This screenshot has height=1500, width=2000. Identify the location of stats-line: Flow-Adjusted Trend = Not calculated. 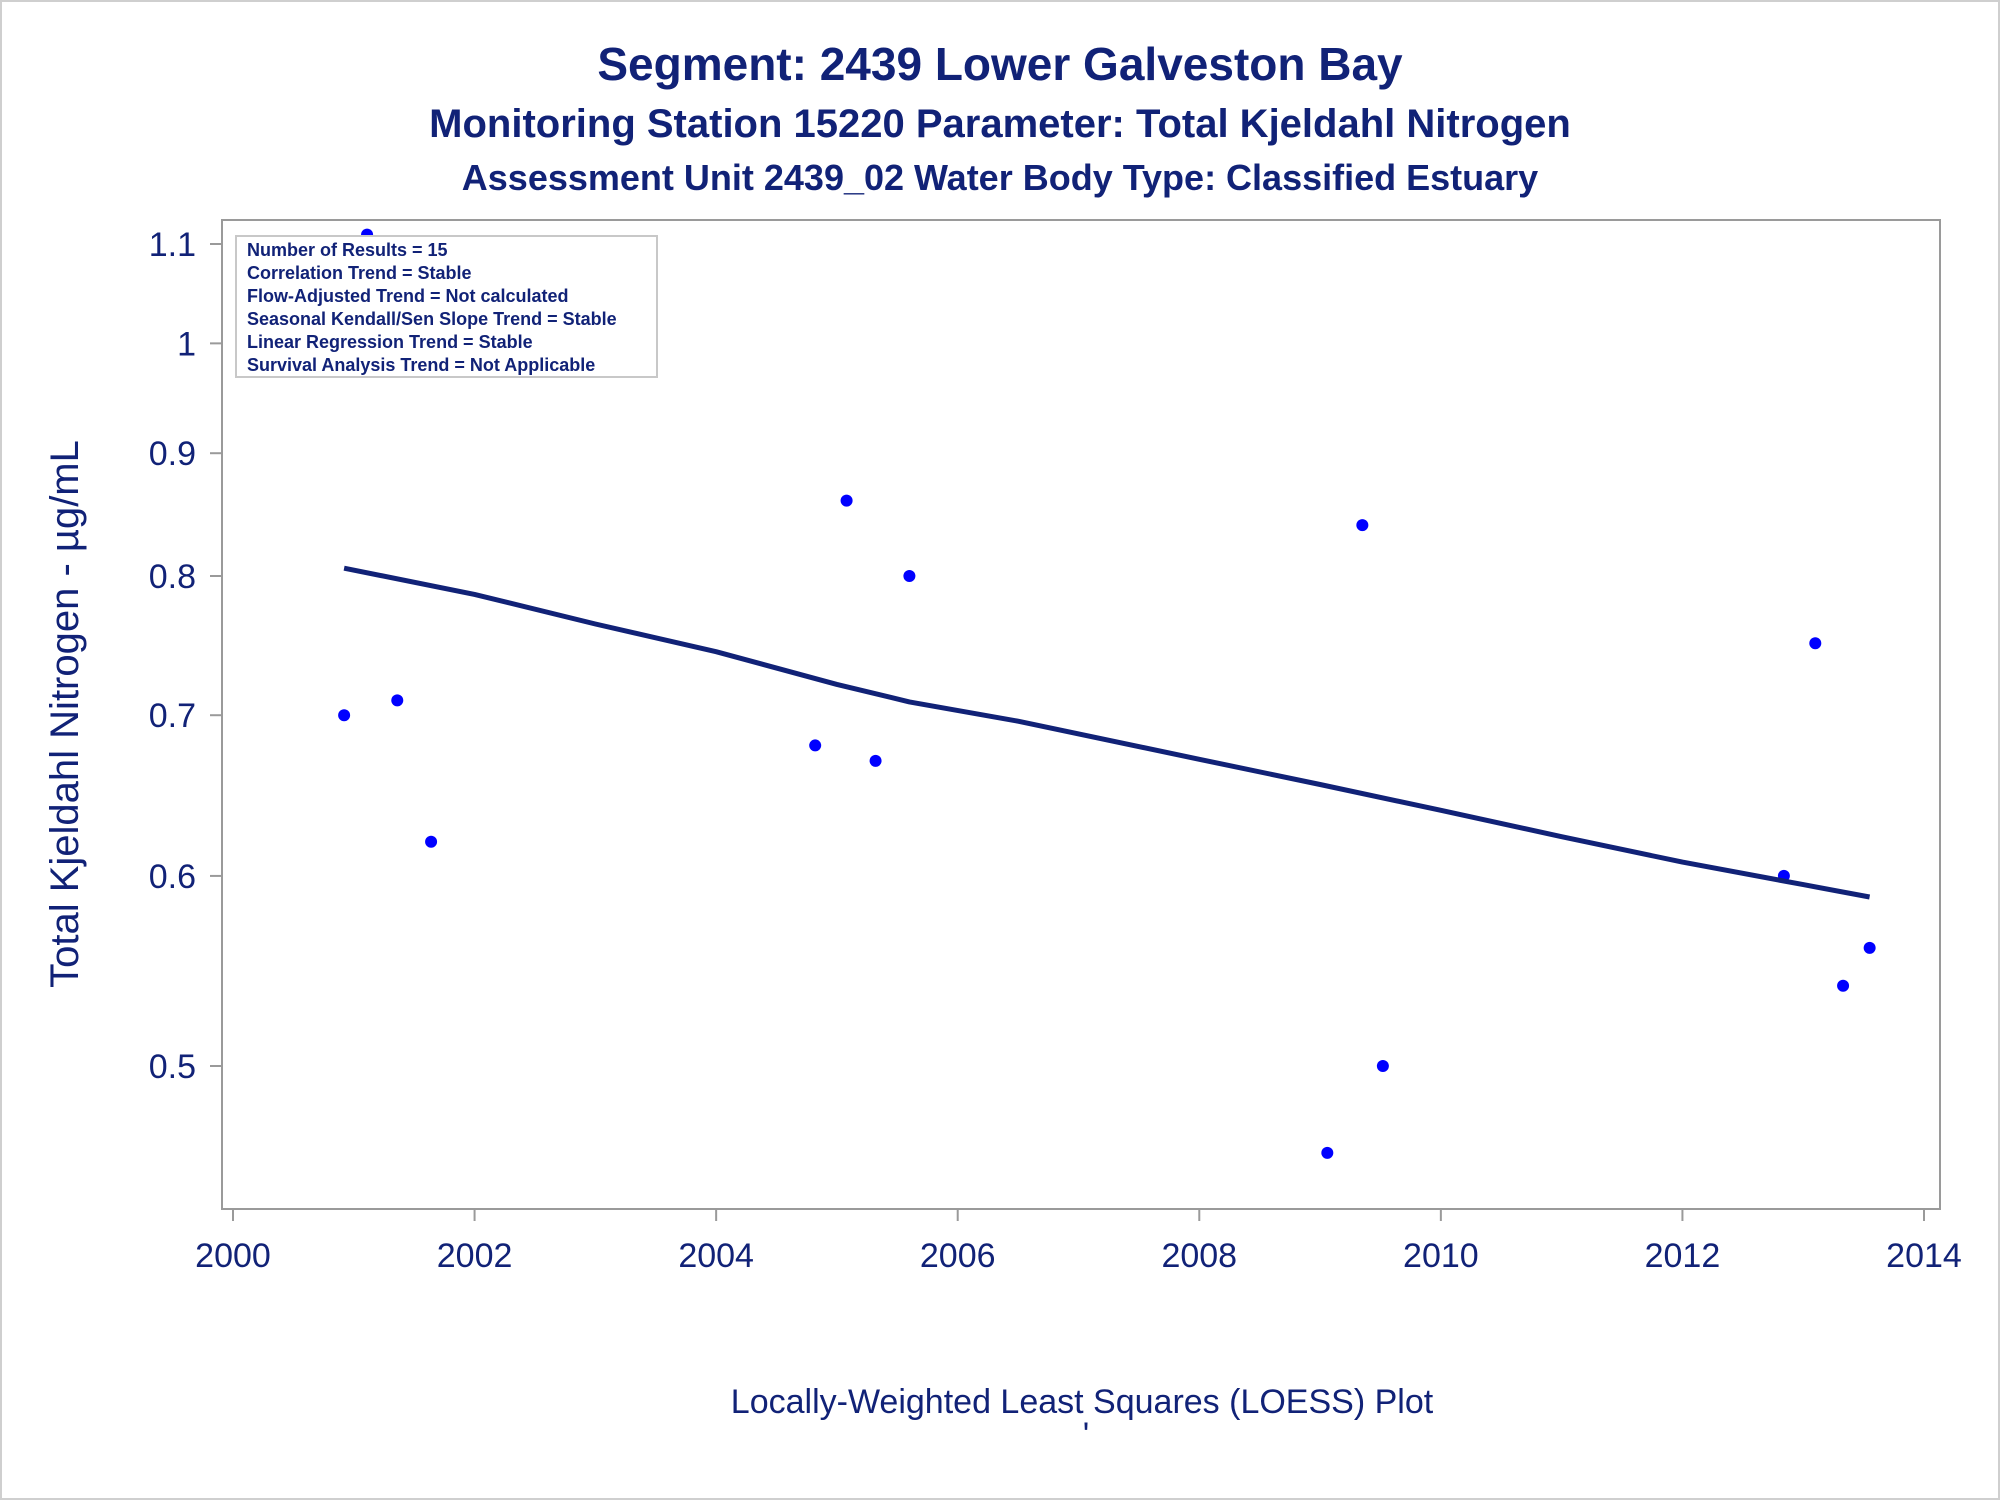
(408, 296).